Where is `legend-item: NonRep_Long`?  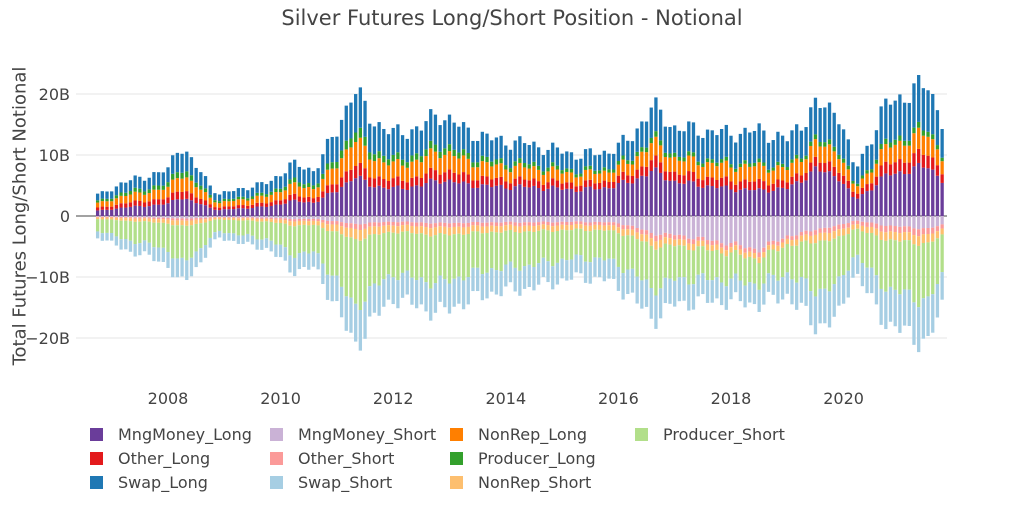
legend-item: NonRep_Long is located at coordinates (518, 434).